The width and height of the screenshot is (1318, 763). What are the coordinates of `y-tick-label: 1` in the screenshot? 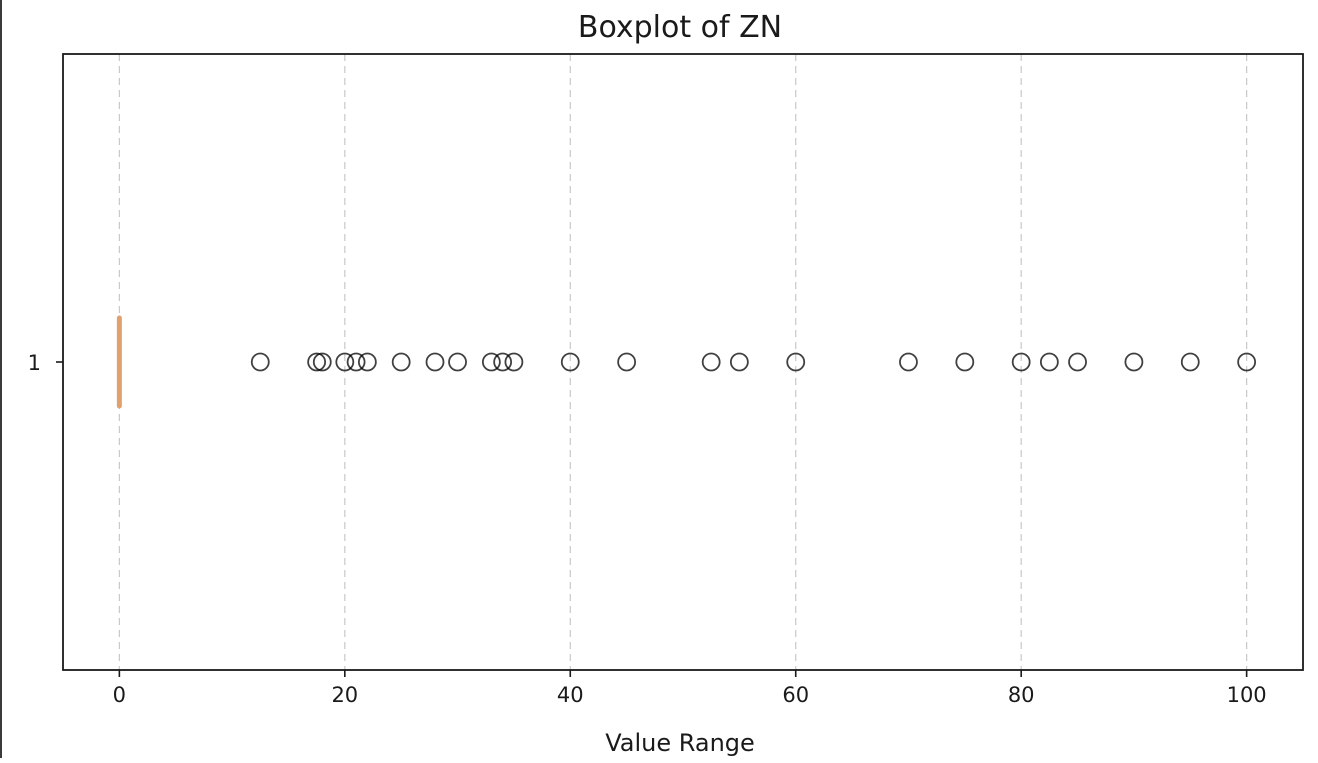 It's located at (34, 363).